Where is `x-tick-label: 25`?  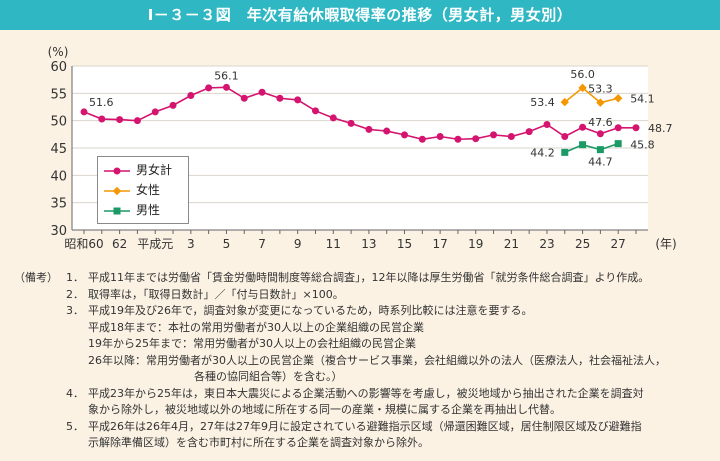 x-tick-label: 25 is located at coordinates (582, 244).